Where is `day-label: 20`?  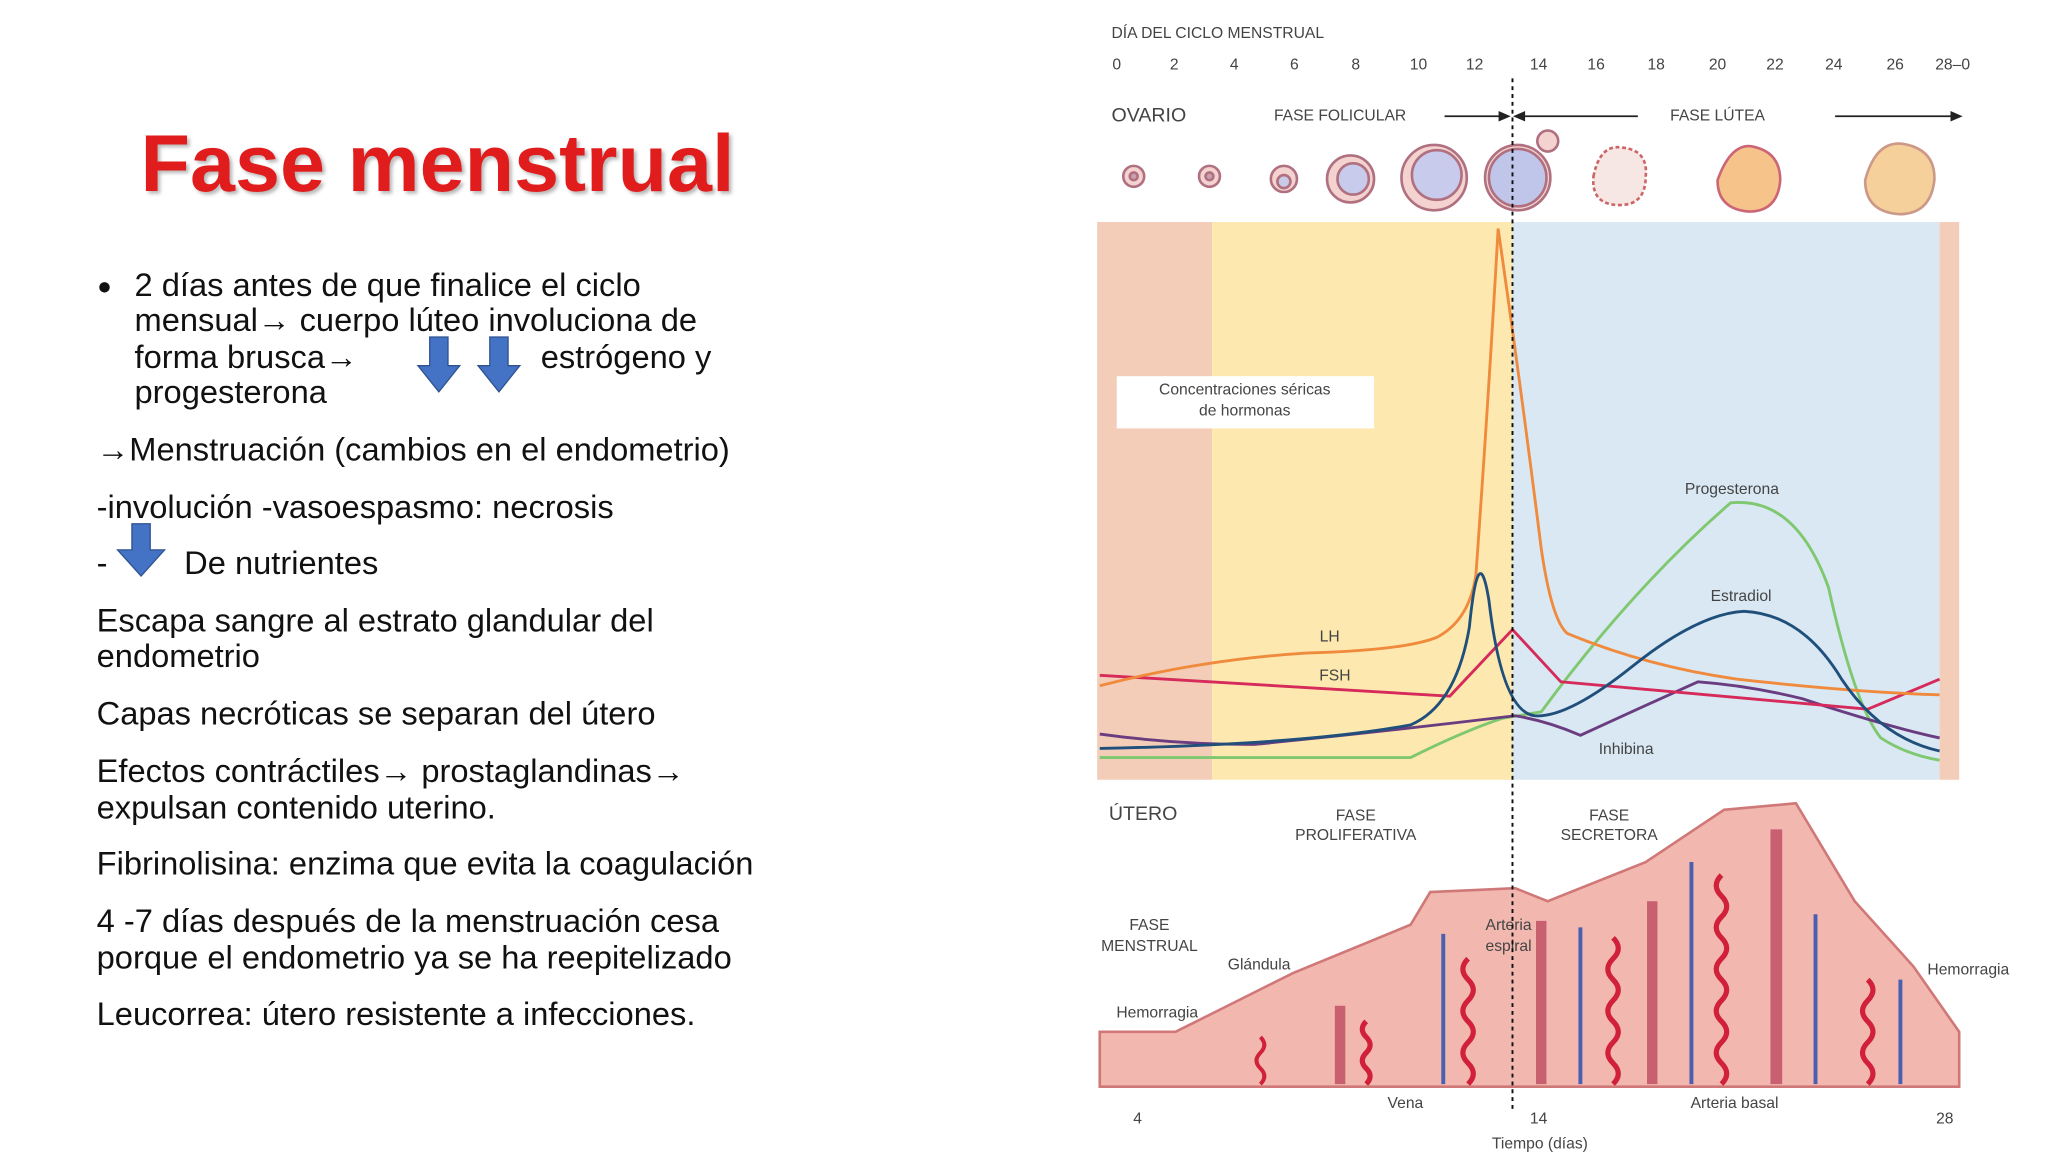
day-label: 20 is located at coordinates (1718, 64).